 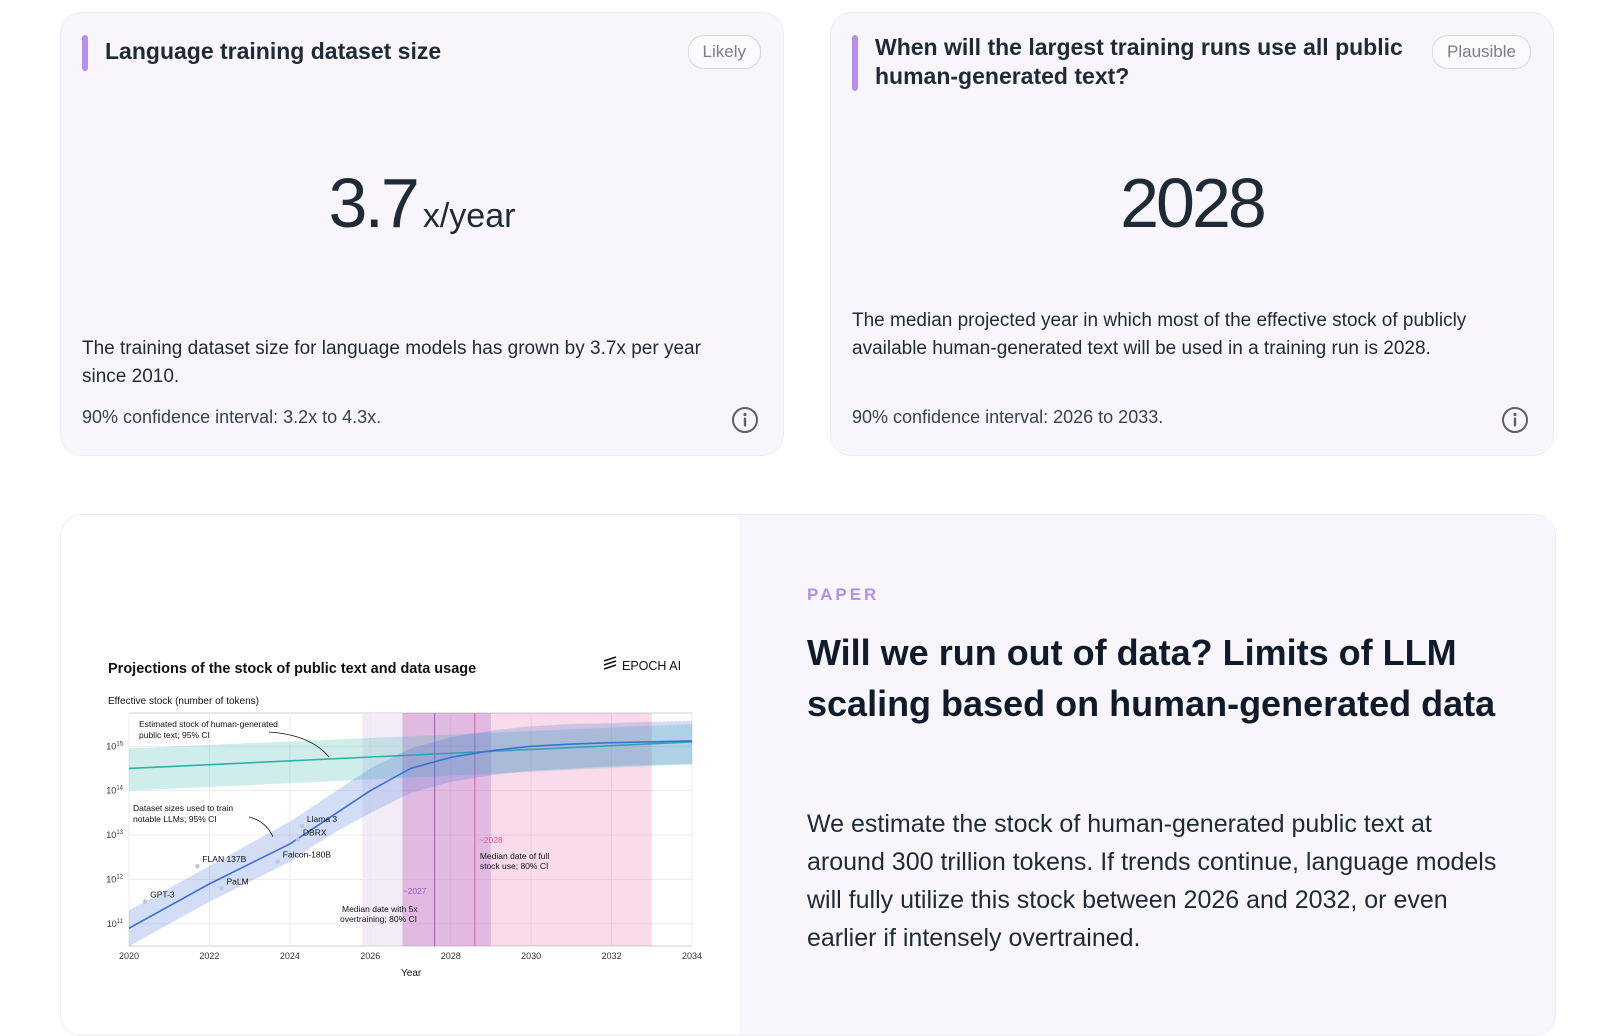 I want to click on y-tick-label: 1011, so click(x=115, y=924).